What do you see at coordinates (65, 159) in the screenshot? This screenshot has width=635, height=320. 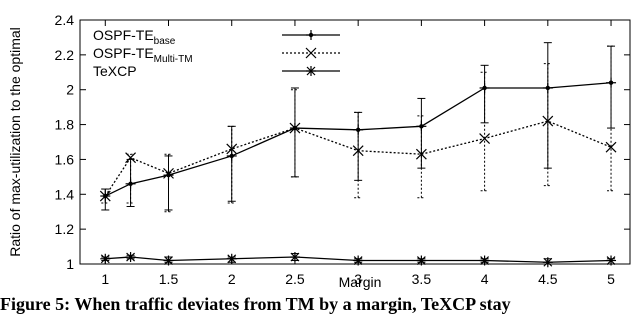 I see `y-tick-label: 1.6` at bounding box center [65, 159].